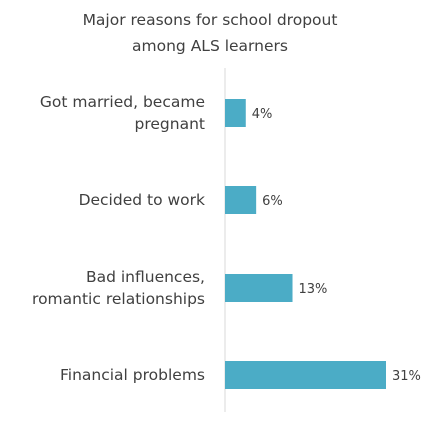 The image size is (421, 421). What do you see at coordinates (272, 201) in the screenshot?
I see `value-label-1: 6%` at bounding box center [272, 201].